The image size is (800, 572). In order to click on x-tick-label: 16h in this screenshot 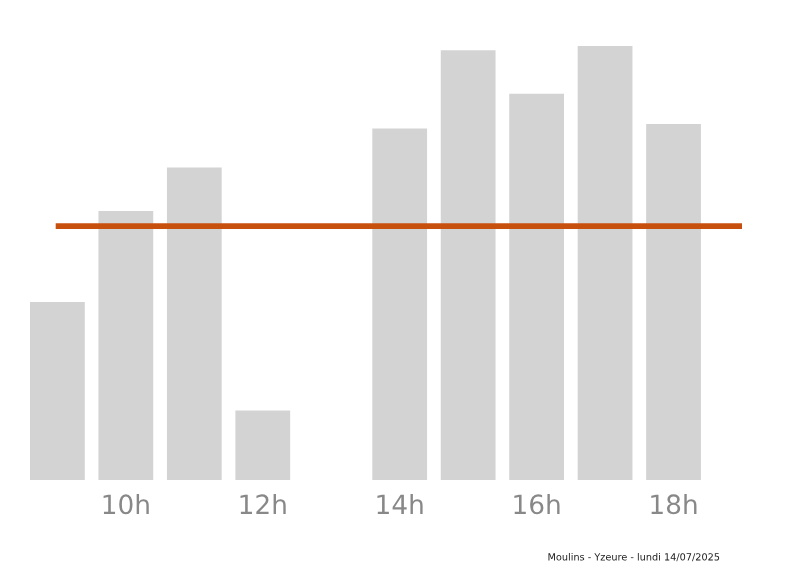, I will do `click(537, 504)`.